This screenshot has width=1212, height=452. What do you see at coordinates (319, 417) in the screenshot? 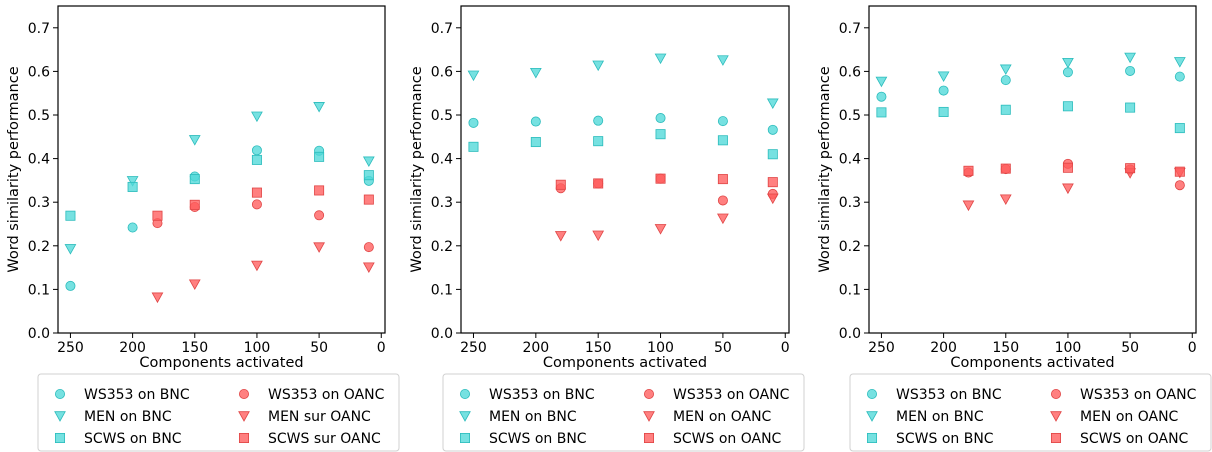
I see `legend-label: MEN sur OANC` at bounding box center [319, 417].